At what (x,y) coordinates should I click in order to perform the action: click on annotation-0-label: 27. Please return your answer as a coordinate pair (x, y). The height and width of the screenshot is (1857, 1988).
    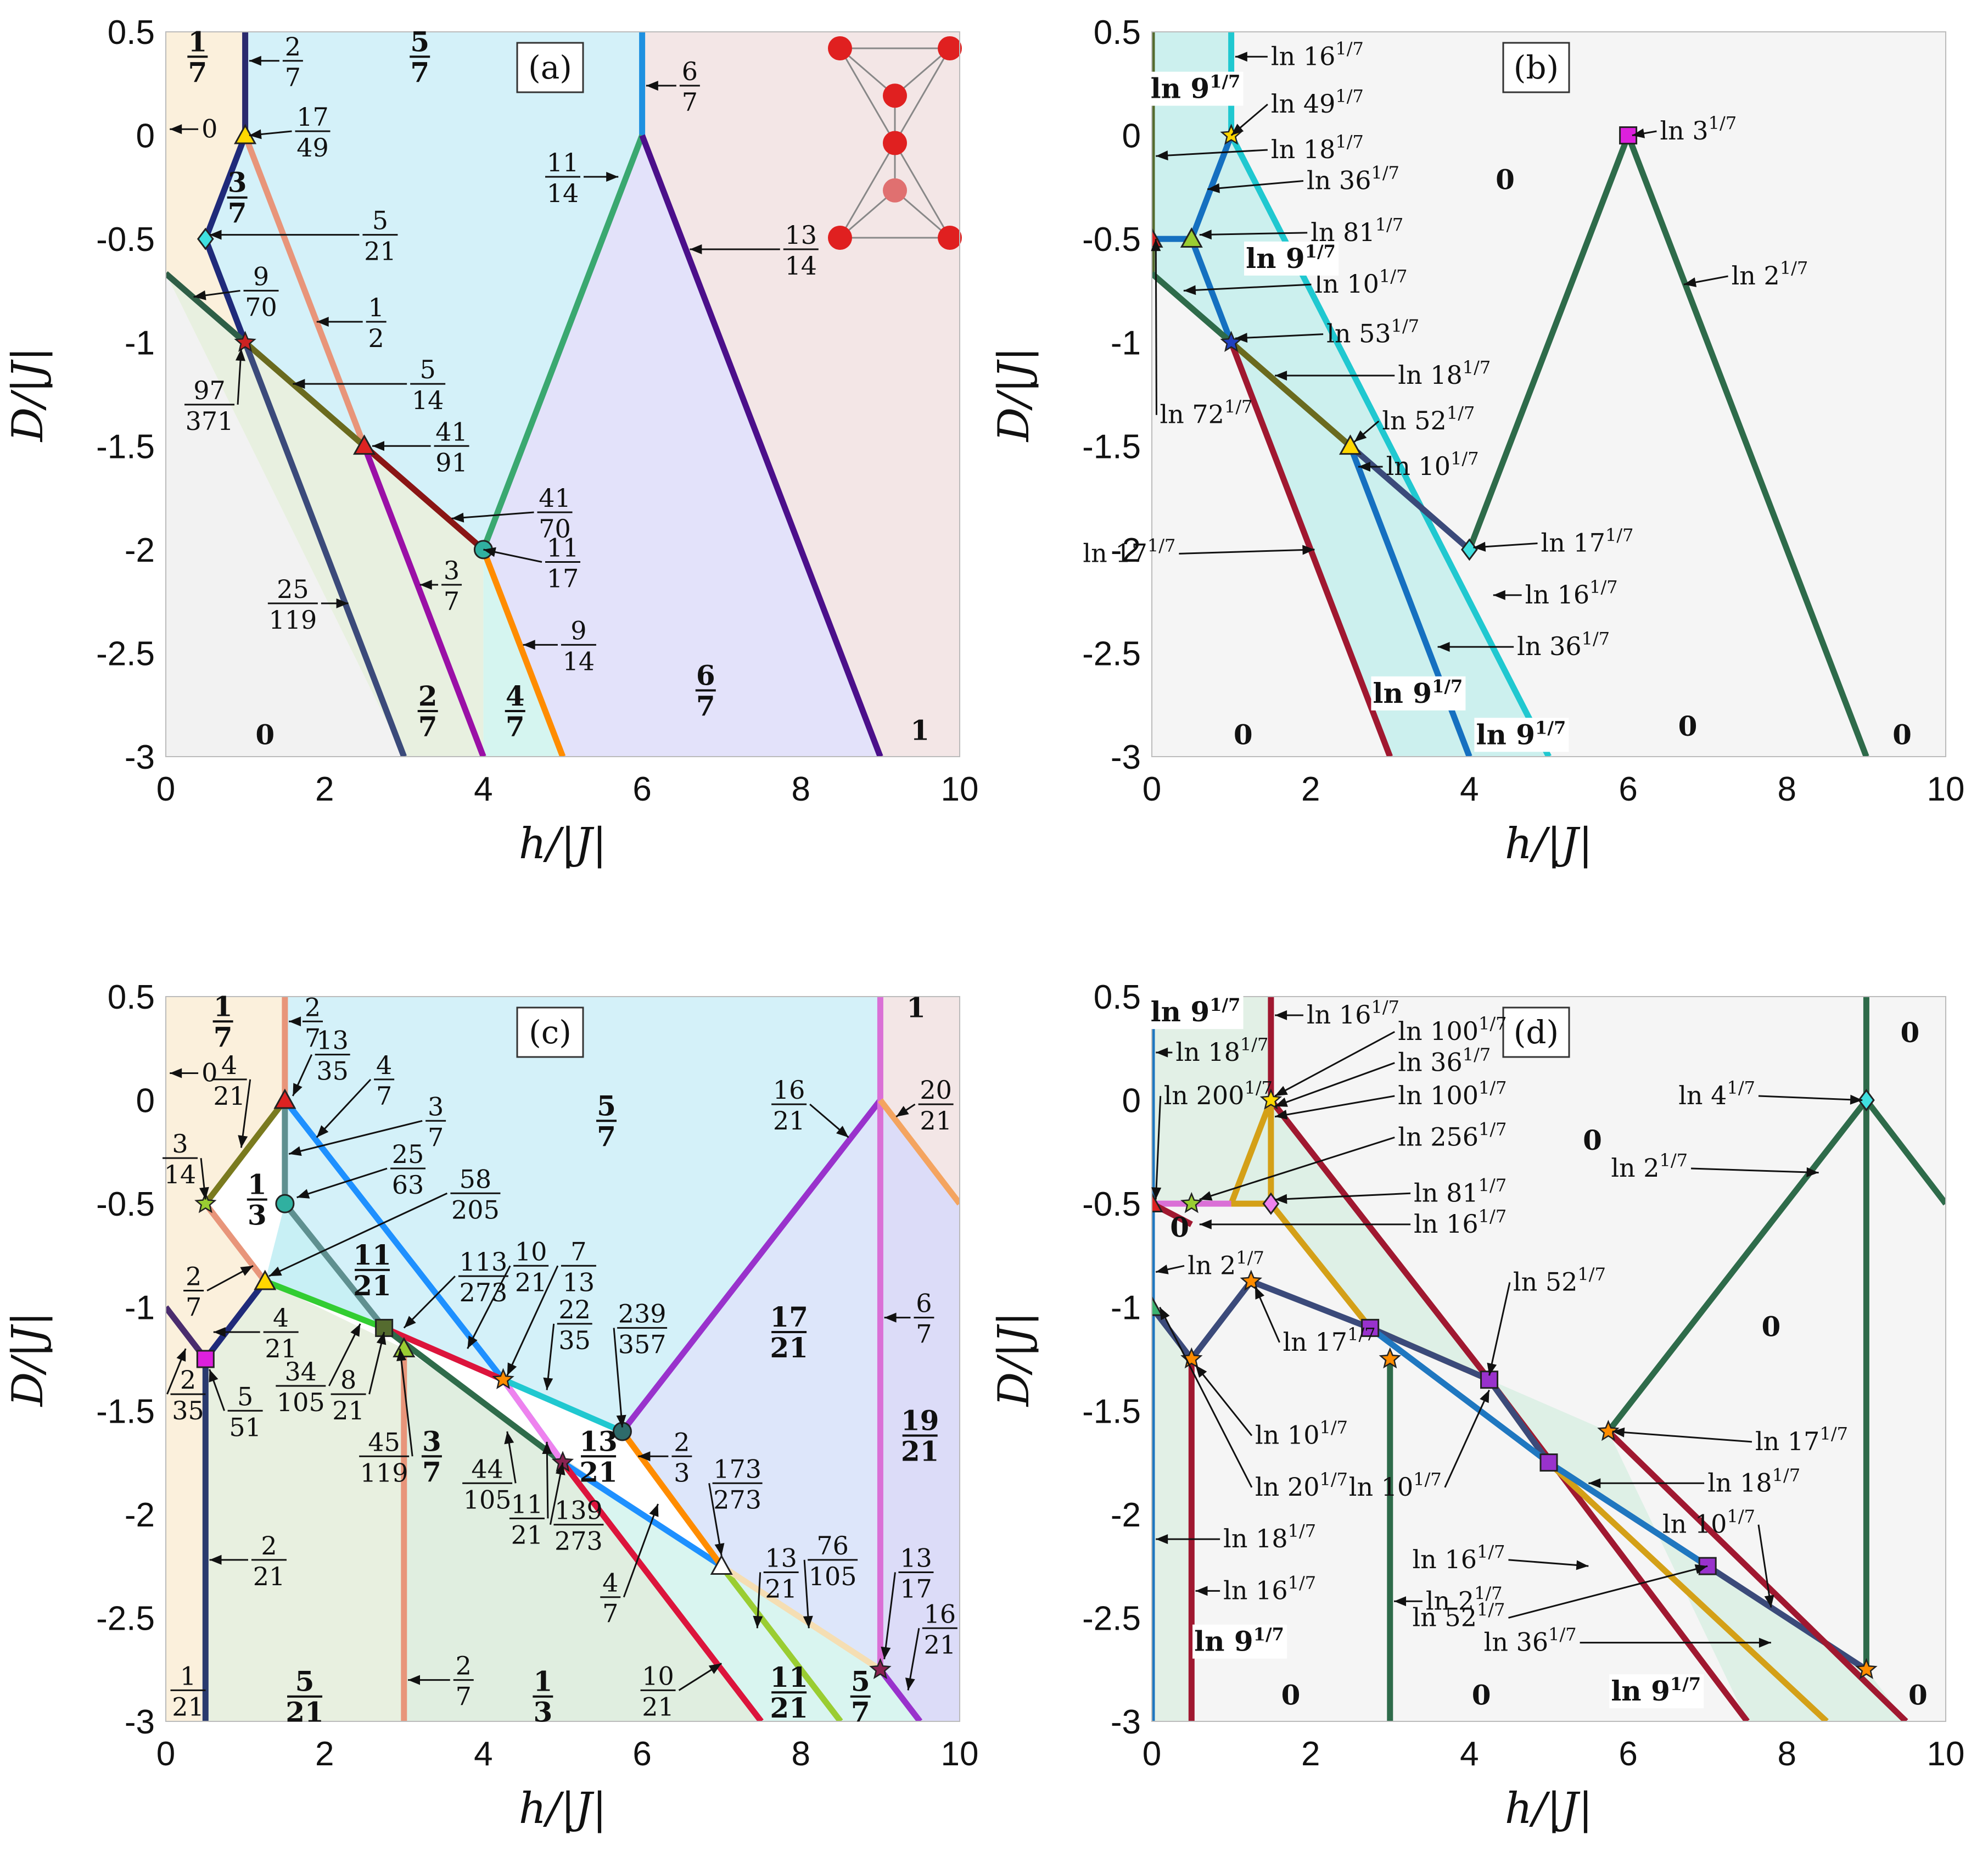
    Looking at the image, I should click on (292, 62).